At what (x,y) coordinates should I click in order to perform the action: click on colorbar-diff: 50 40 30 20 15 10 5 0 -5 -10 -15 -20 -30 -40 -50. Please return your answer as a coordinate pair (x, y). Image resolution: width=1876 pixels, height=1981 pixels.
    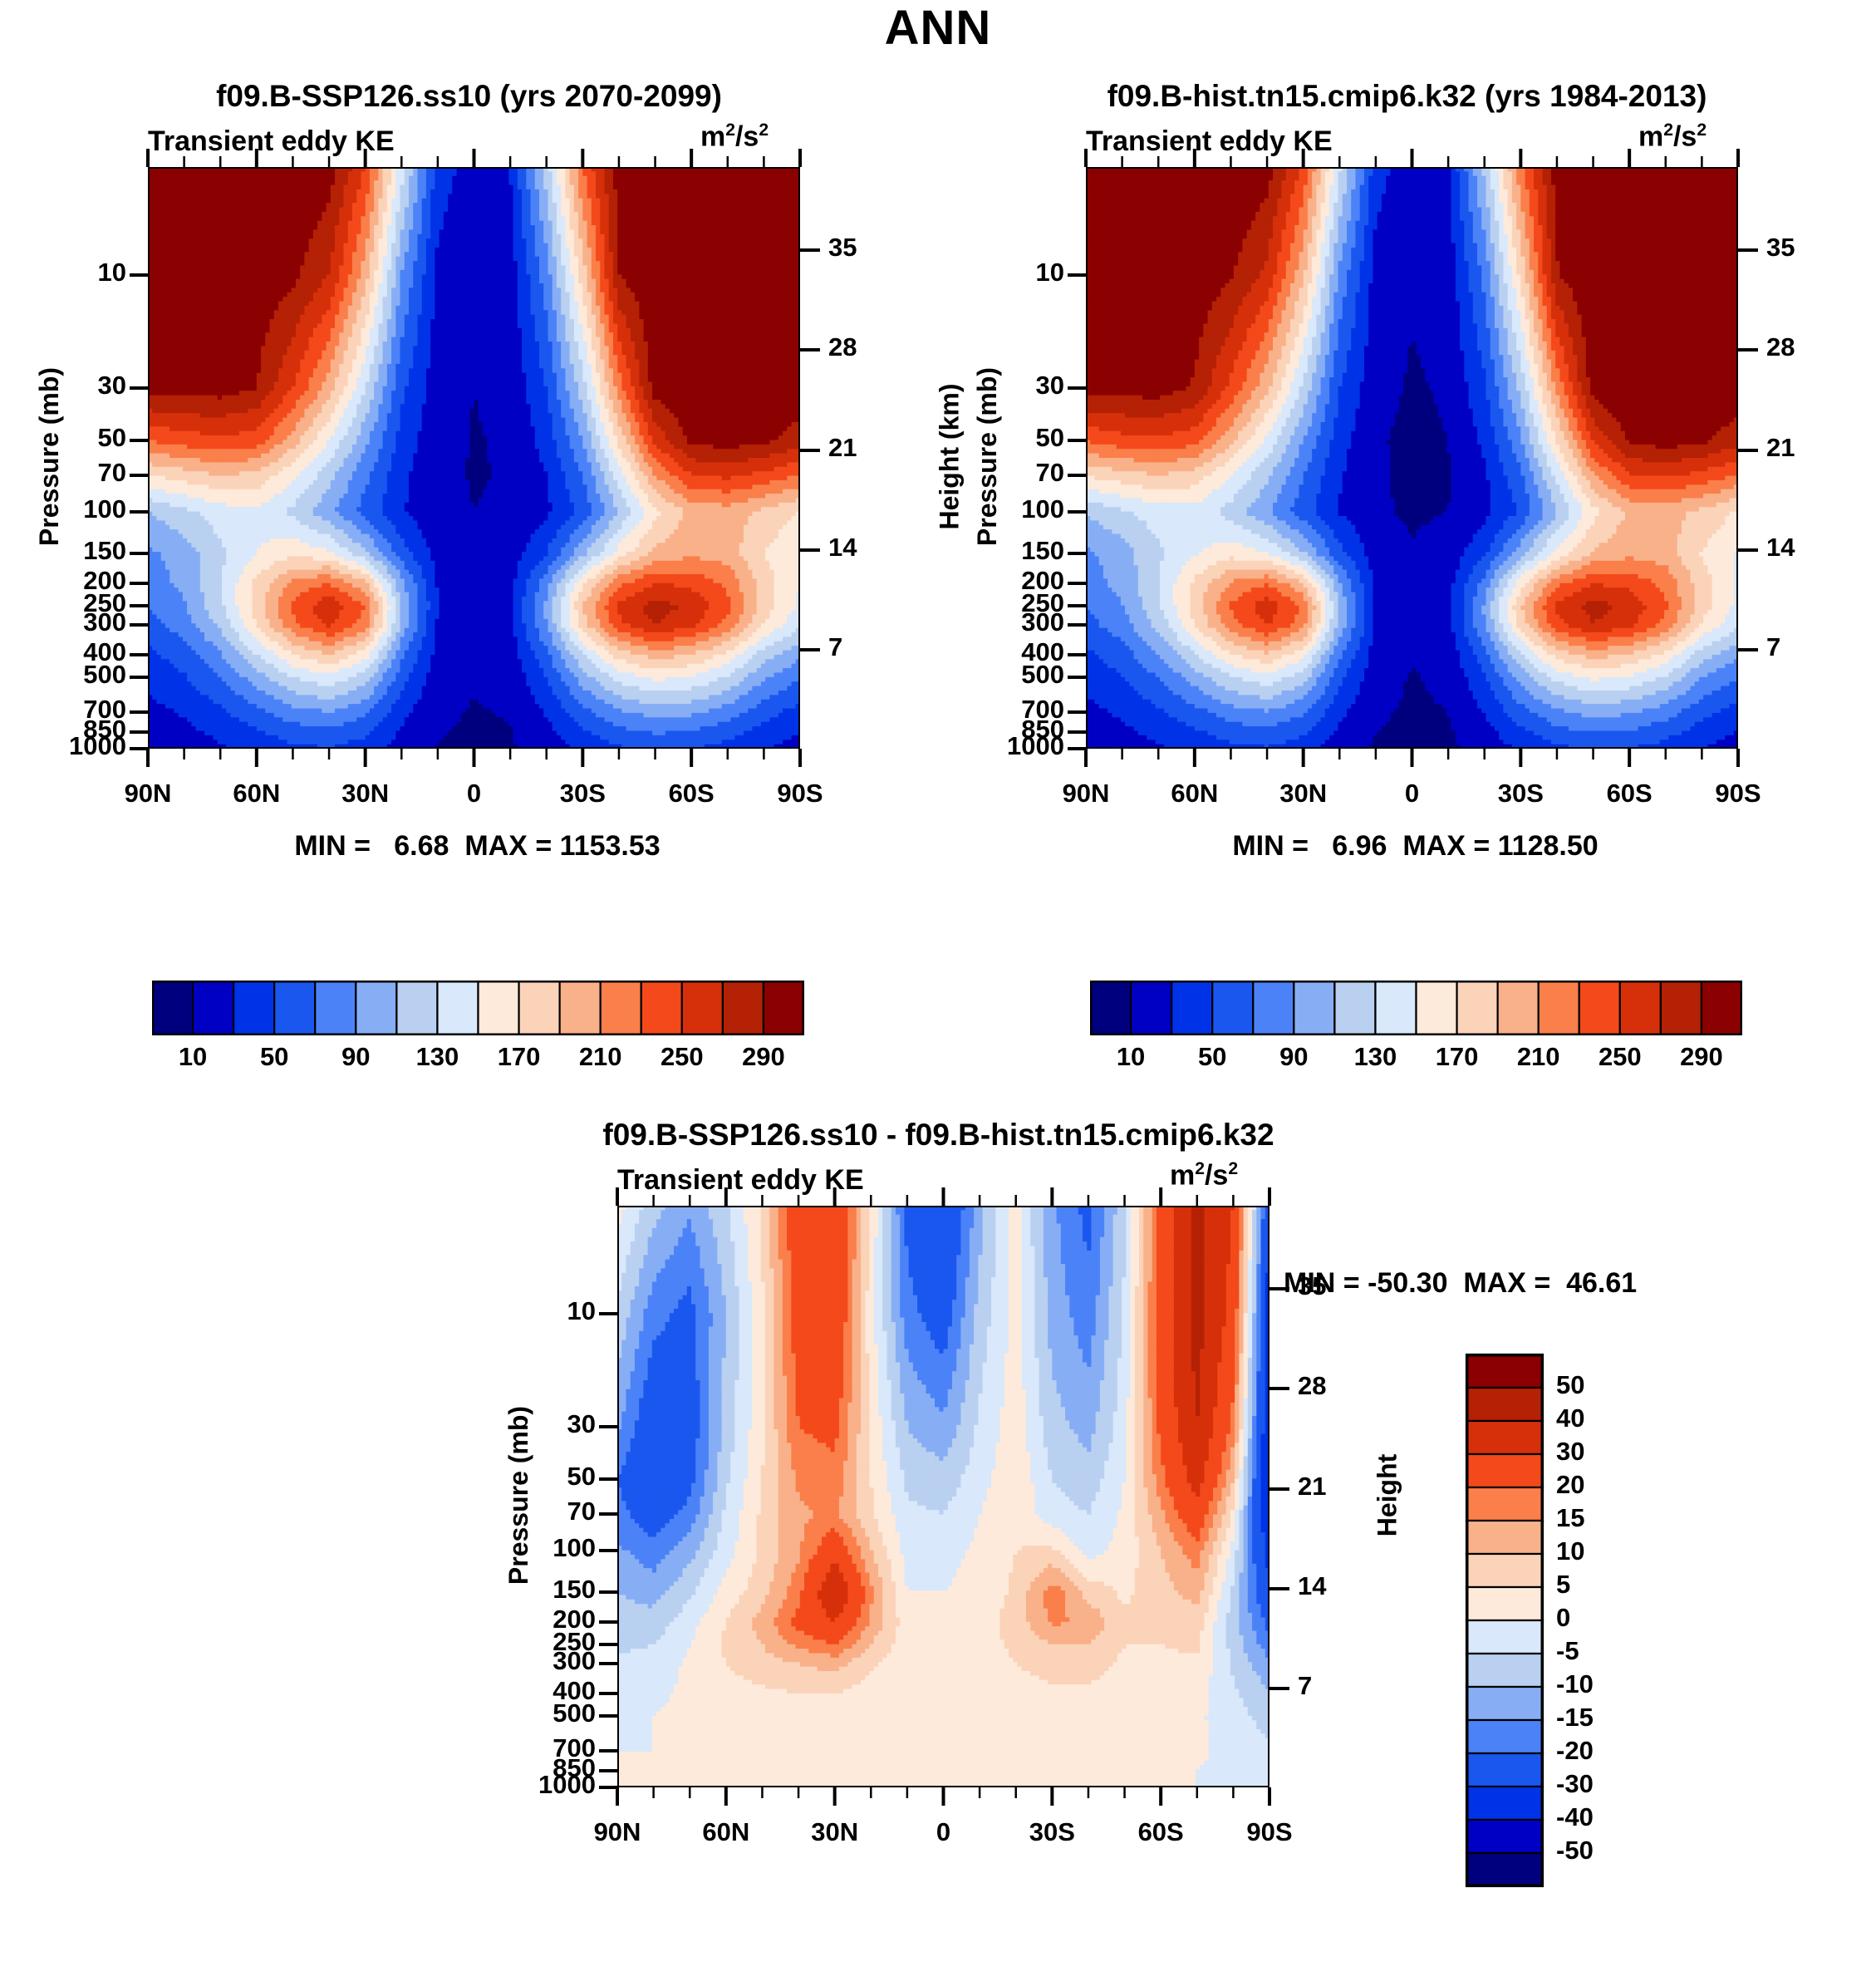
    Looking at the image, I should click on (1566, 1624).